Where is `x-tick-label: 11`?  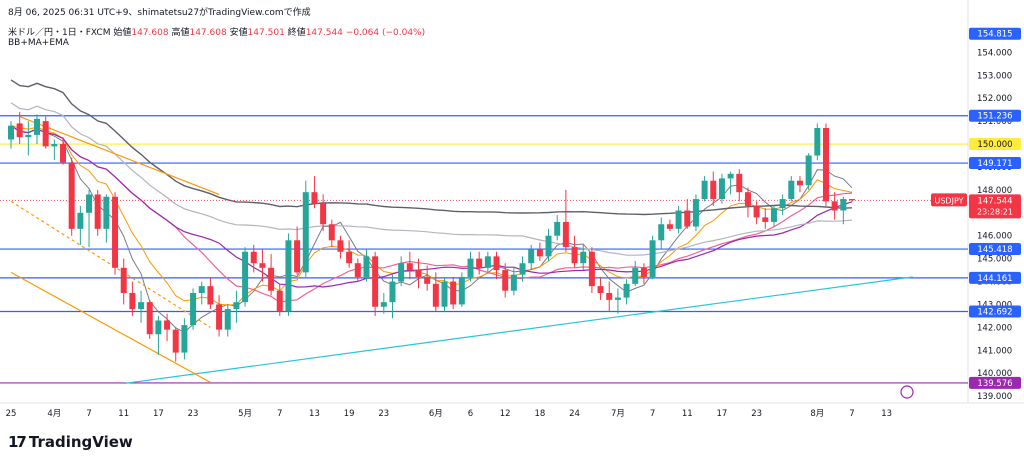
x-tick-label: 11 is located at coordinates (687, 414).